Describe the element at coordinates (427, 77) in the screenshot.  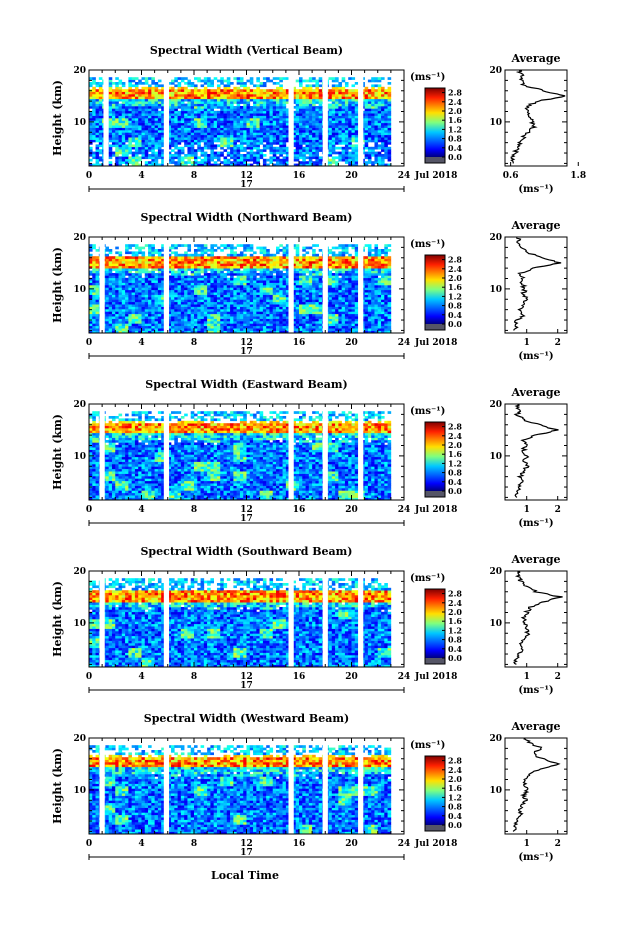
I see `colorbar-unit: (ms⁻¹)` at that location.